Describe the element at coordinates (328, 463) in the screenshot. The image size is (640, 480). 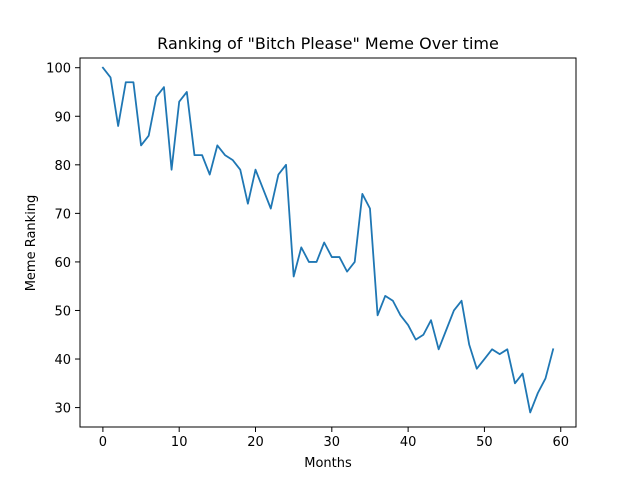
I see `x-axis-label: Months` at that location.